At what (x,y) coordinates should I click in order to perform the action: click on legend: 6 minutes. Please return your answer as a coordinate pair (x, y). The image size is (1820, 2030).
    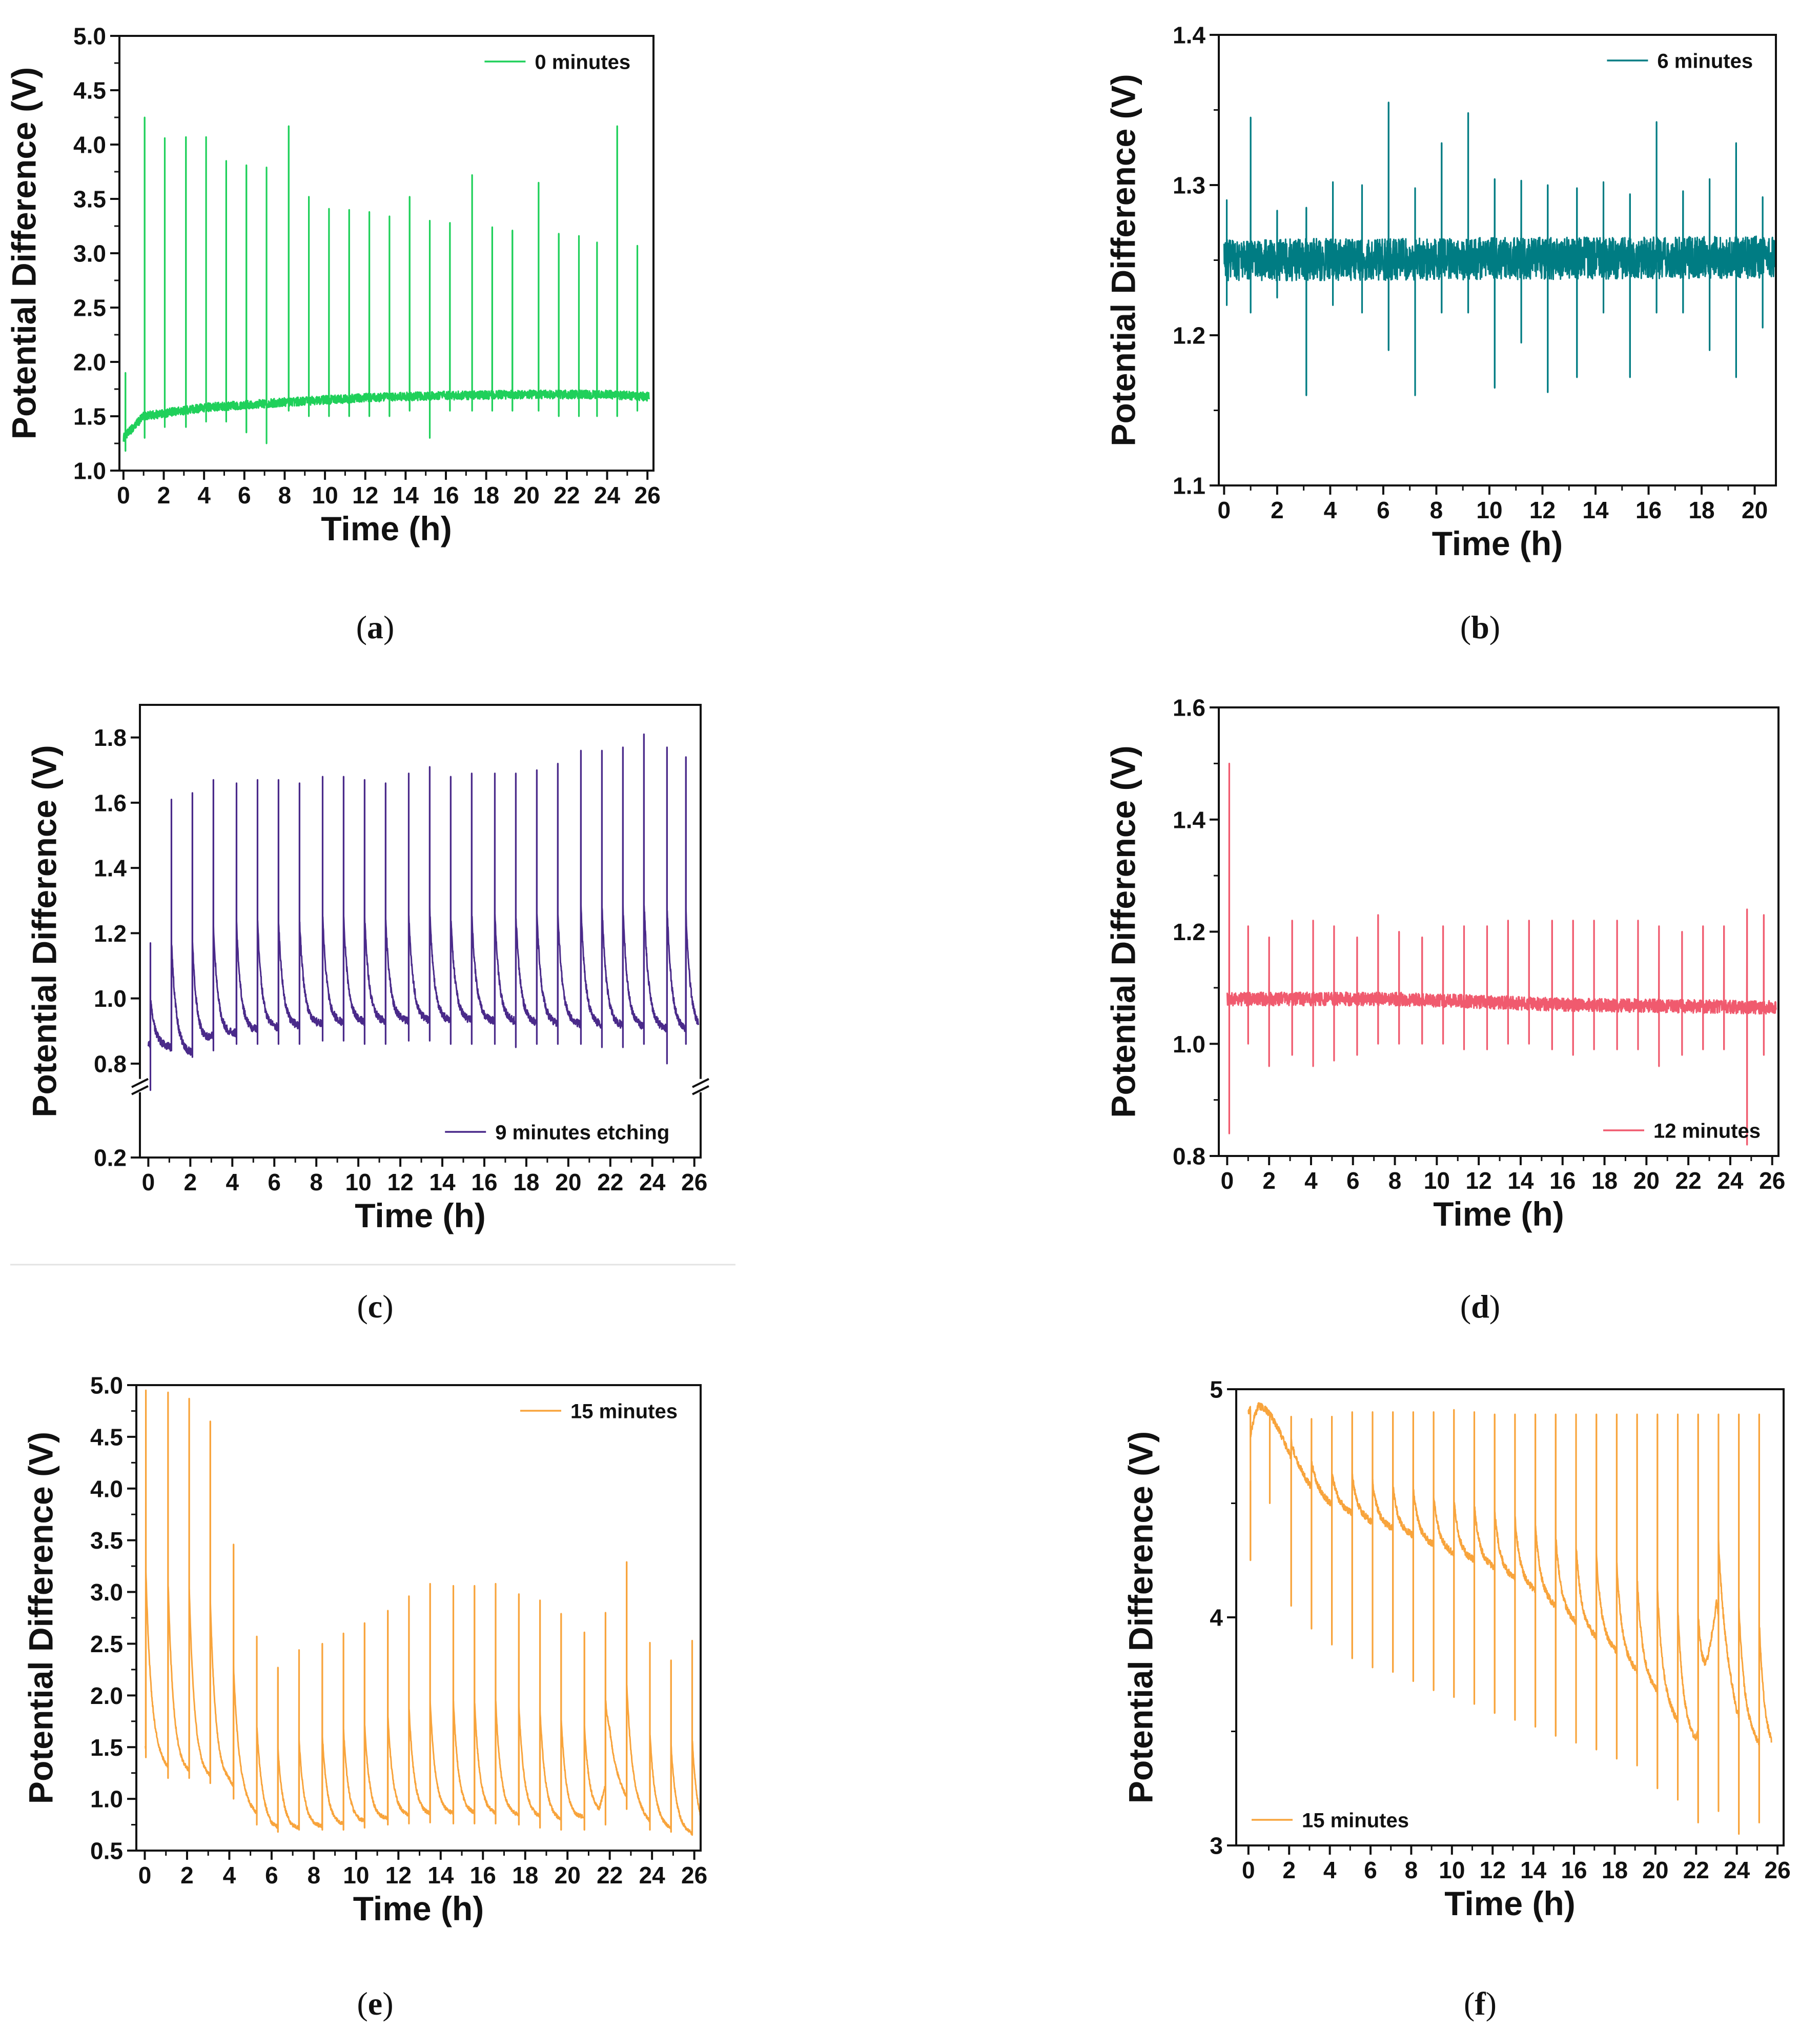
    Looking at the image, I should click on (1680, 61).